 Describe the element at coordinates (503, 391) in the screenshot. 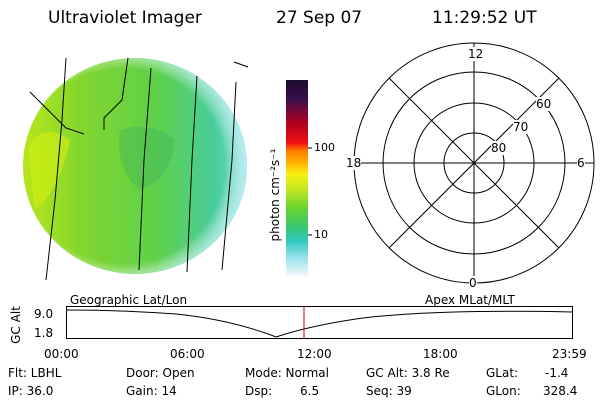

I see `status-glon-label: GLon:` at that location.